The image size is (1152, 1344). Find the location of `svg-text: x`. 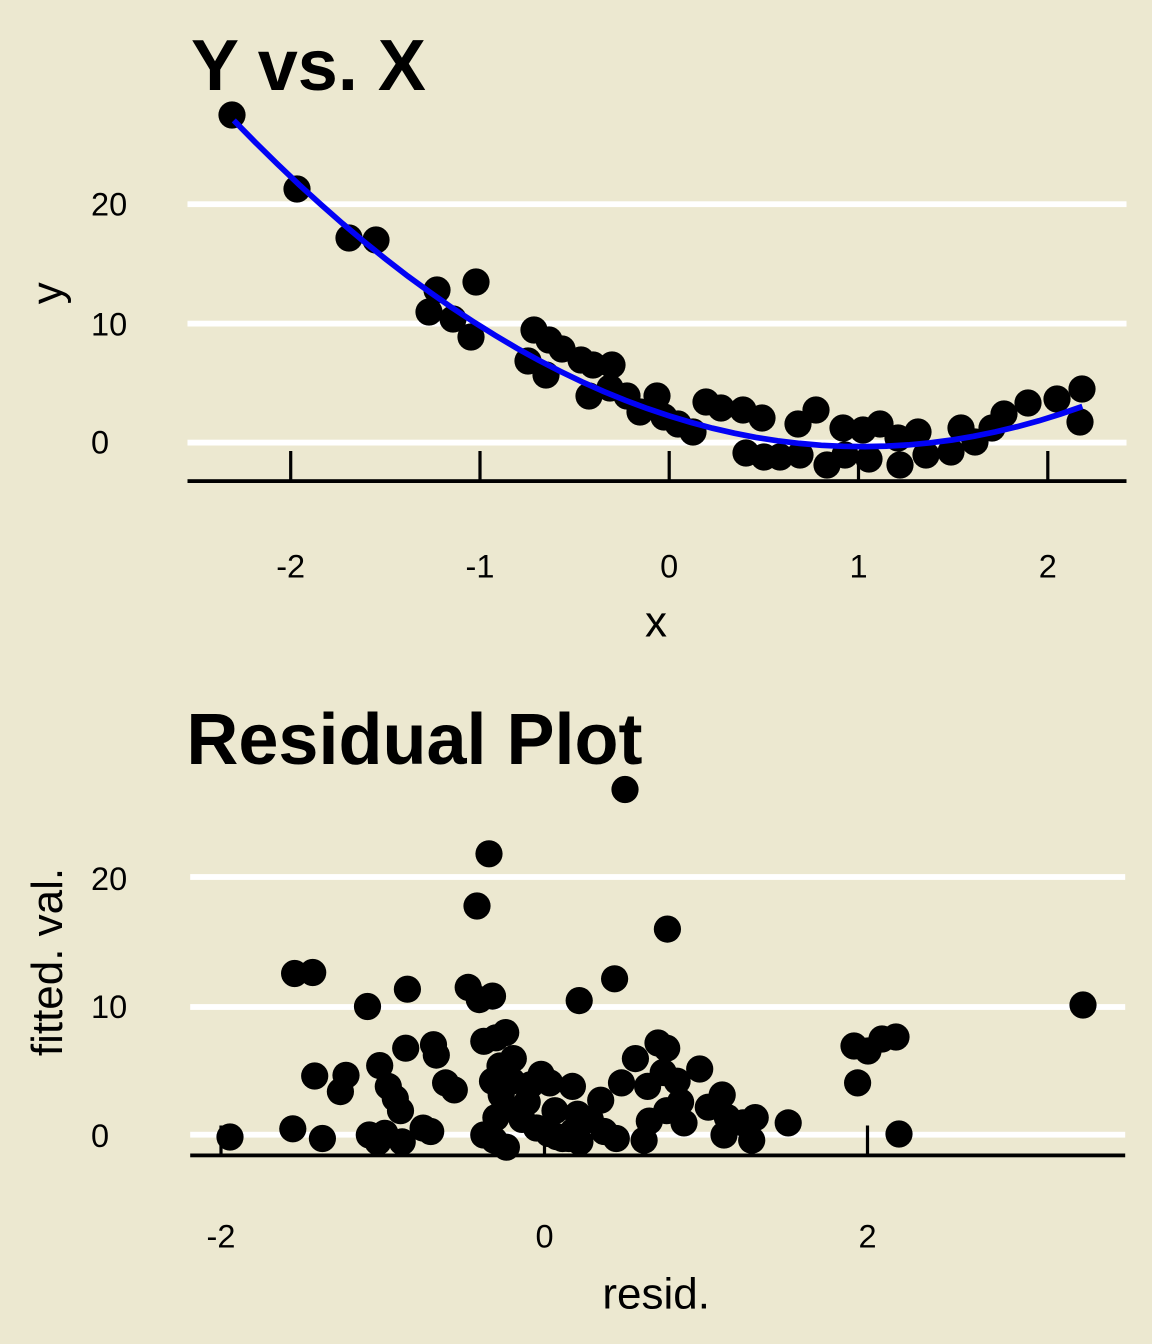

svg-text: x is located at coordinates (656, 622).